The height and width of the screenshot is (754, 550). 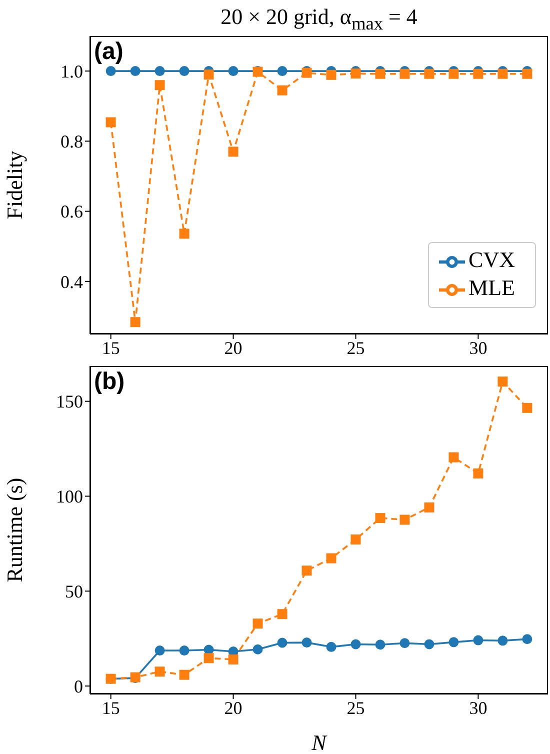 What do you see at coordinates (71, 142) in the screenshot?
I see `y-tick-label: 0.8` at bounding box center [71, 142].